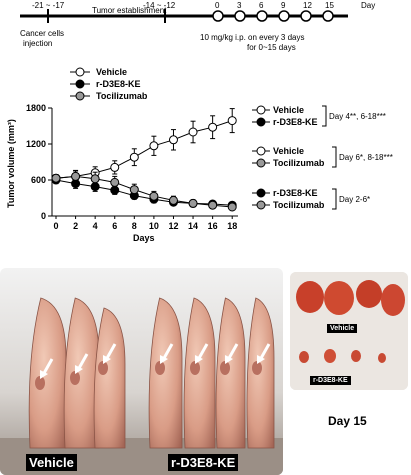 The height and width of the screenshot is (475, 411). I want to click on comparison-vehicle-vs-tocilizumab: Vehicle Tocilizumab Day 6*, 8-18***, so click(322, 157).